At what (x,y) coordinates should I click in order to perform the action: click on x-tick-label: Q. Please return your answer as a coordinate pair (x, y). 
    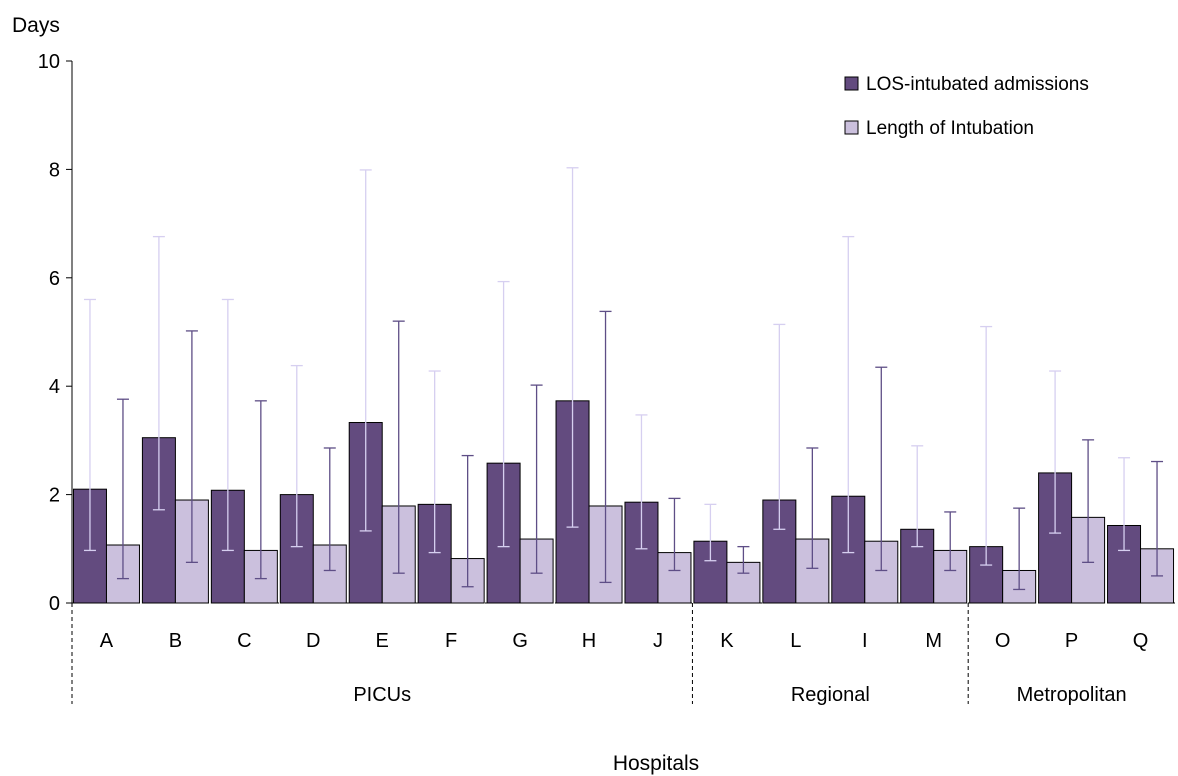
    Looking at the image, I should click on (1141, 641).